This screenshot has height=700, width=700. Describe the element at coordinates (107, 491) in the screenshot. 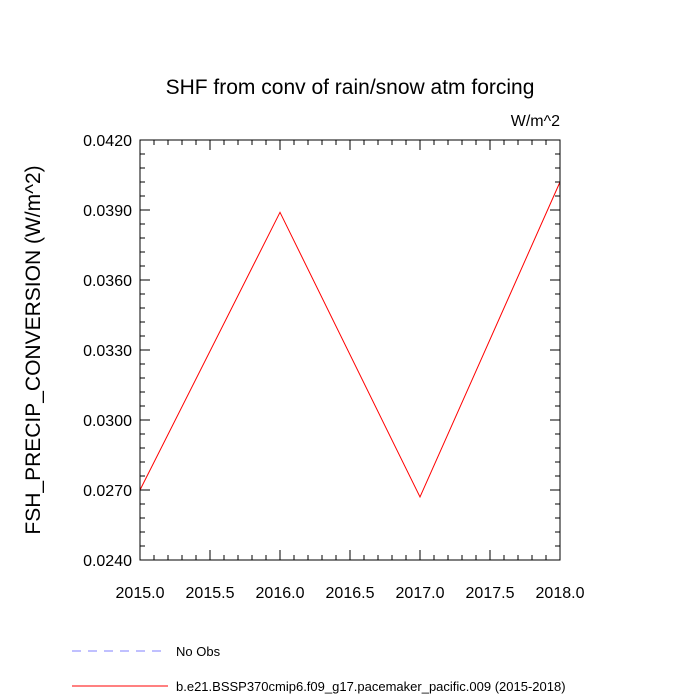

I see `y-tick-label: 0.0270` at that location.